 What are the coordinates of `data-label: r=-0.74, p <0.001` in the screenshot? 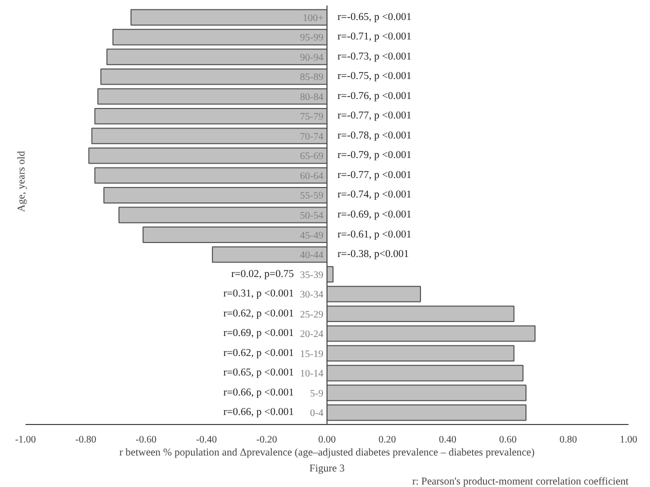 It's located at (375, 195).